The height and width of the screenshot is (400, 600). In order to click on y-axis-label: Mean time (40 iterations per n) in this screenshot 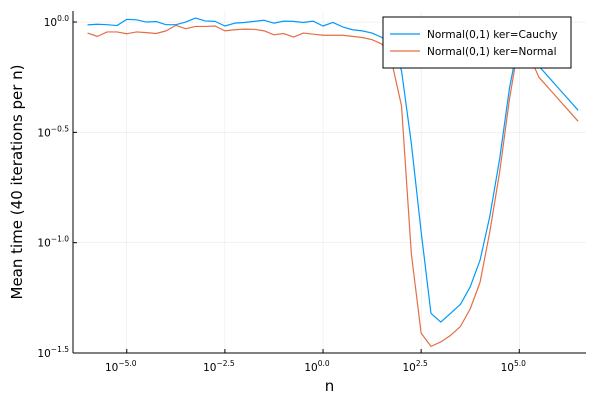, I will do `click(17, 182)`.